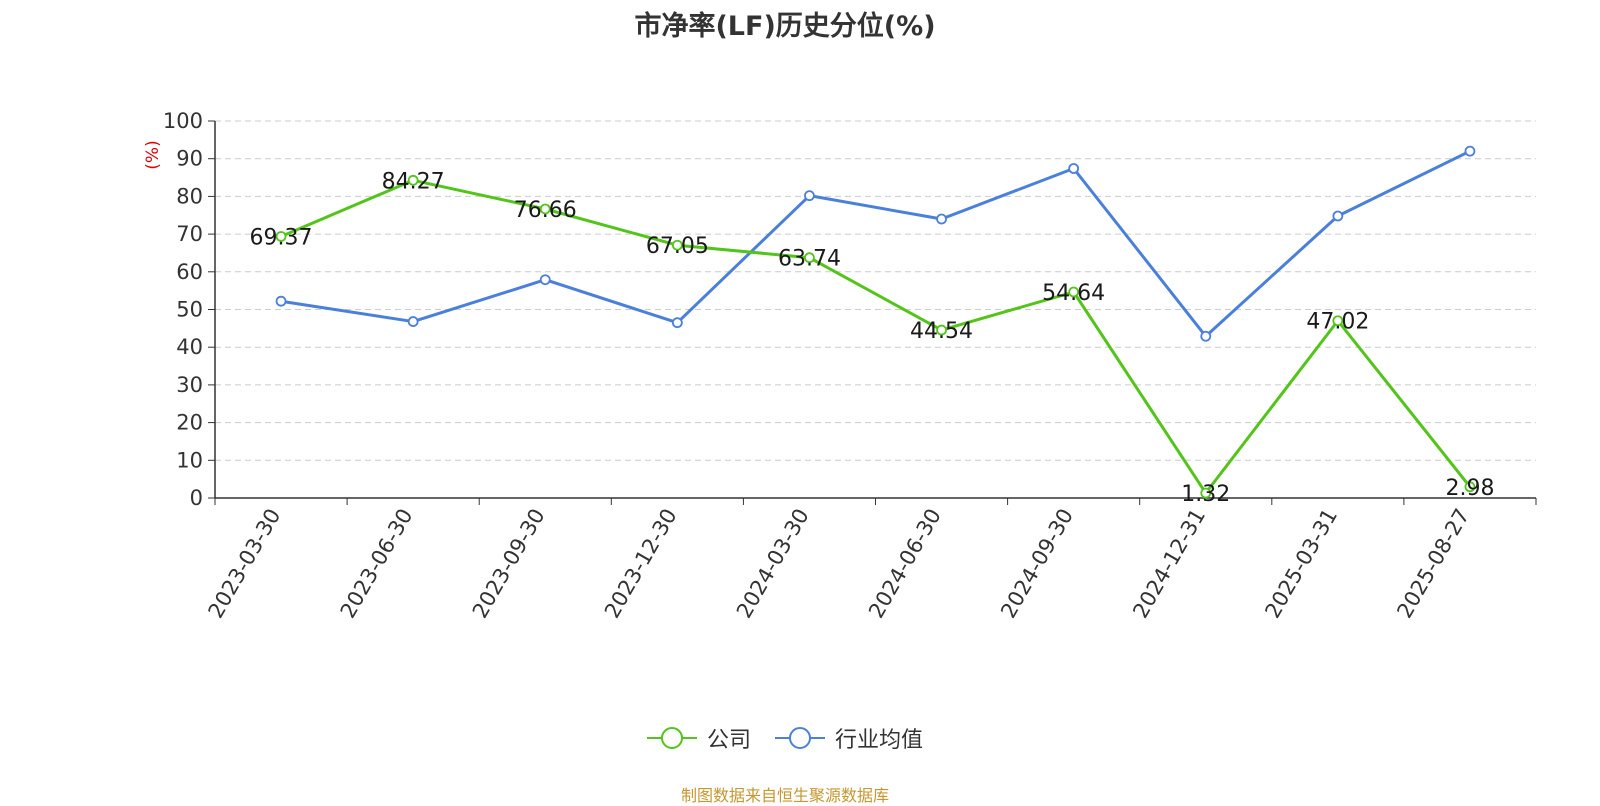 The height and width of the screenshot is (806, 1600). I want to click on y-tick-label: 80, so click(189, 196).